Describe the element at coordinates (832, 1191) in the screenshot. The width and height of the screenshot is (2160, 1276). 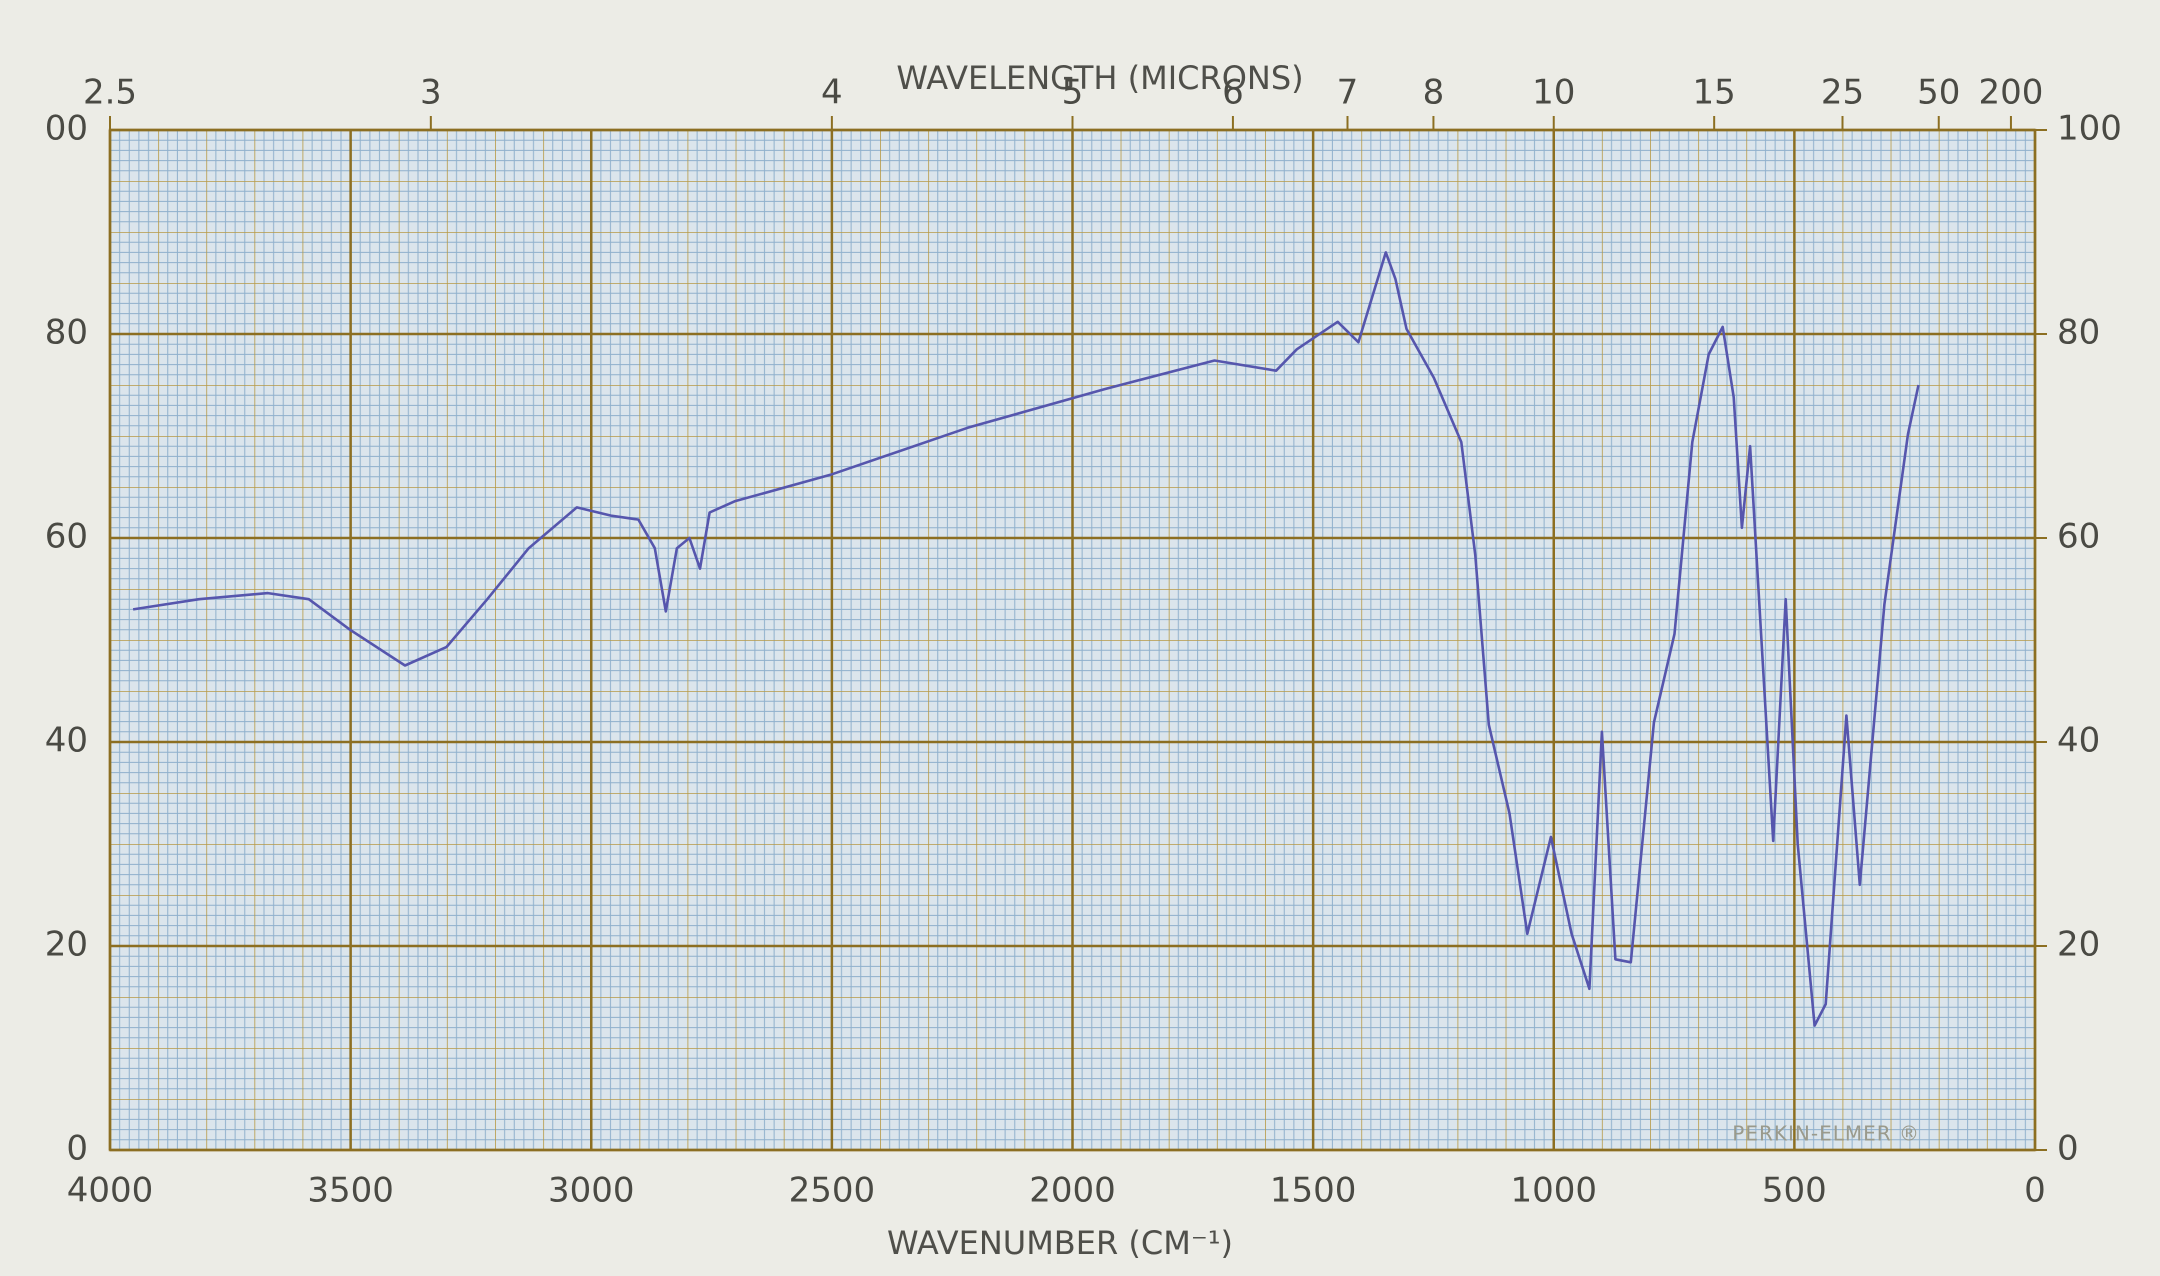
I see `x-tick-label: 2500` at that location.